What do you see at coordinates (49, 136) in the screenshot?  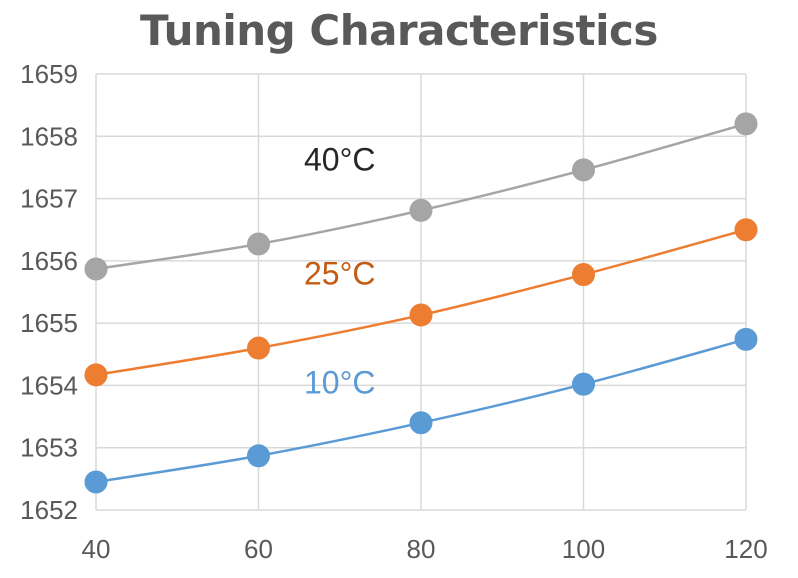 I see `y-tick-label: 1658` at bounding box center [49, 136].